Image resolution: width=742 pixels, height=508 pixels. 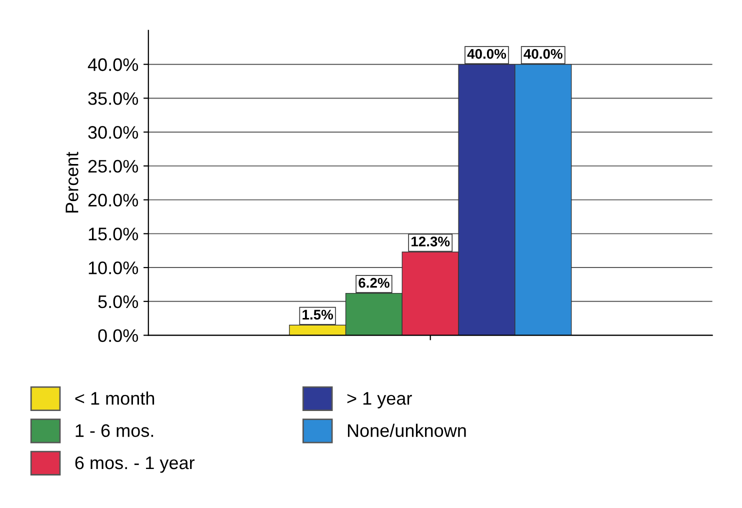 I want to click on y-tick-label: 30.0%, so click(x=113, y=132).